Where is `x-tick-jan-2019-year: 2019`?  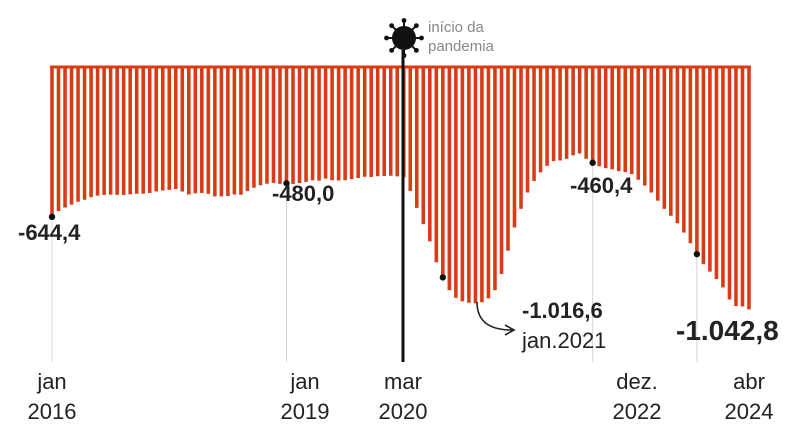
x-tick-jan-2019-year: 2019 is located at coordinates (305, 411).